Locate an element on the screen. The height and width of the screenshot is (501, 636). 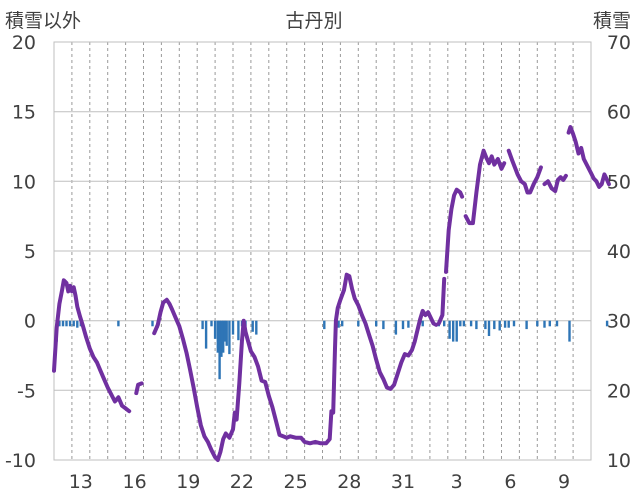
y-right-tick-label: 50 is located at coordinates (619, 182).